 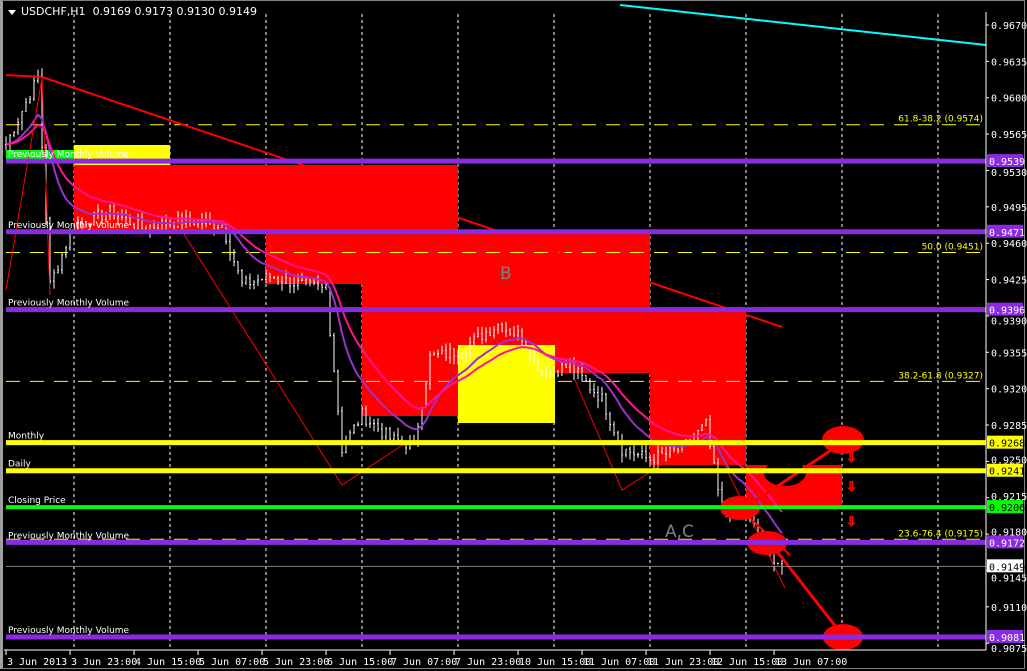 I want to click on time-tick-label: 5 Jun 23:00, so click(x=296, y=662).